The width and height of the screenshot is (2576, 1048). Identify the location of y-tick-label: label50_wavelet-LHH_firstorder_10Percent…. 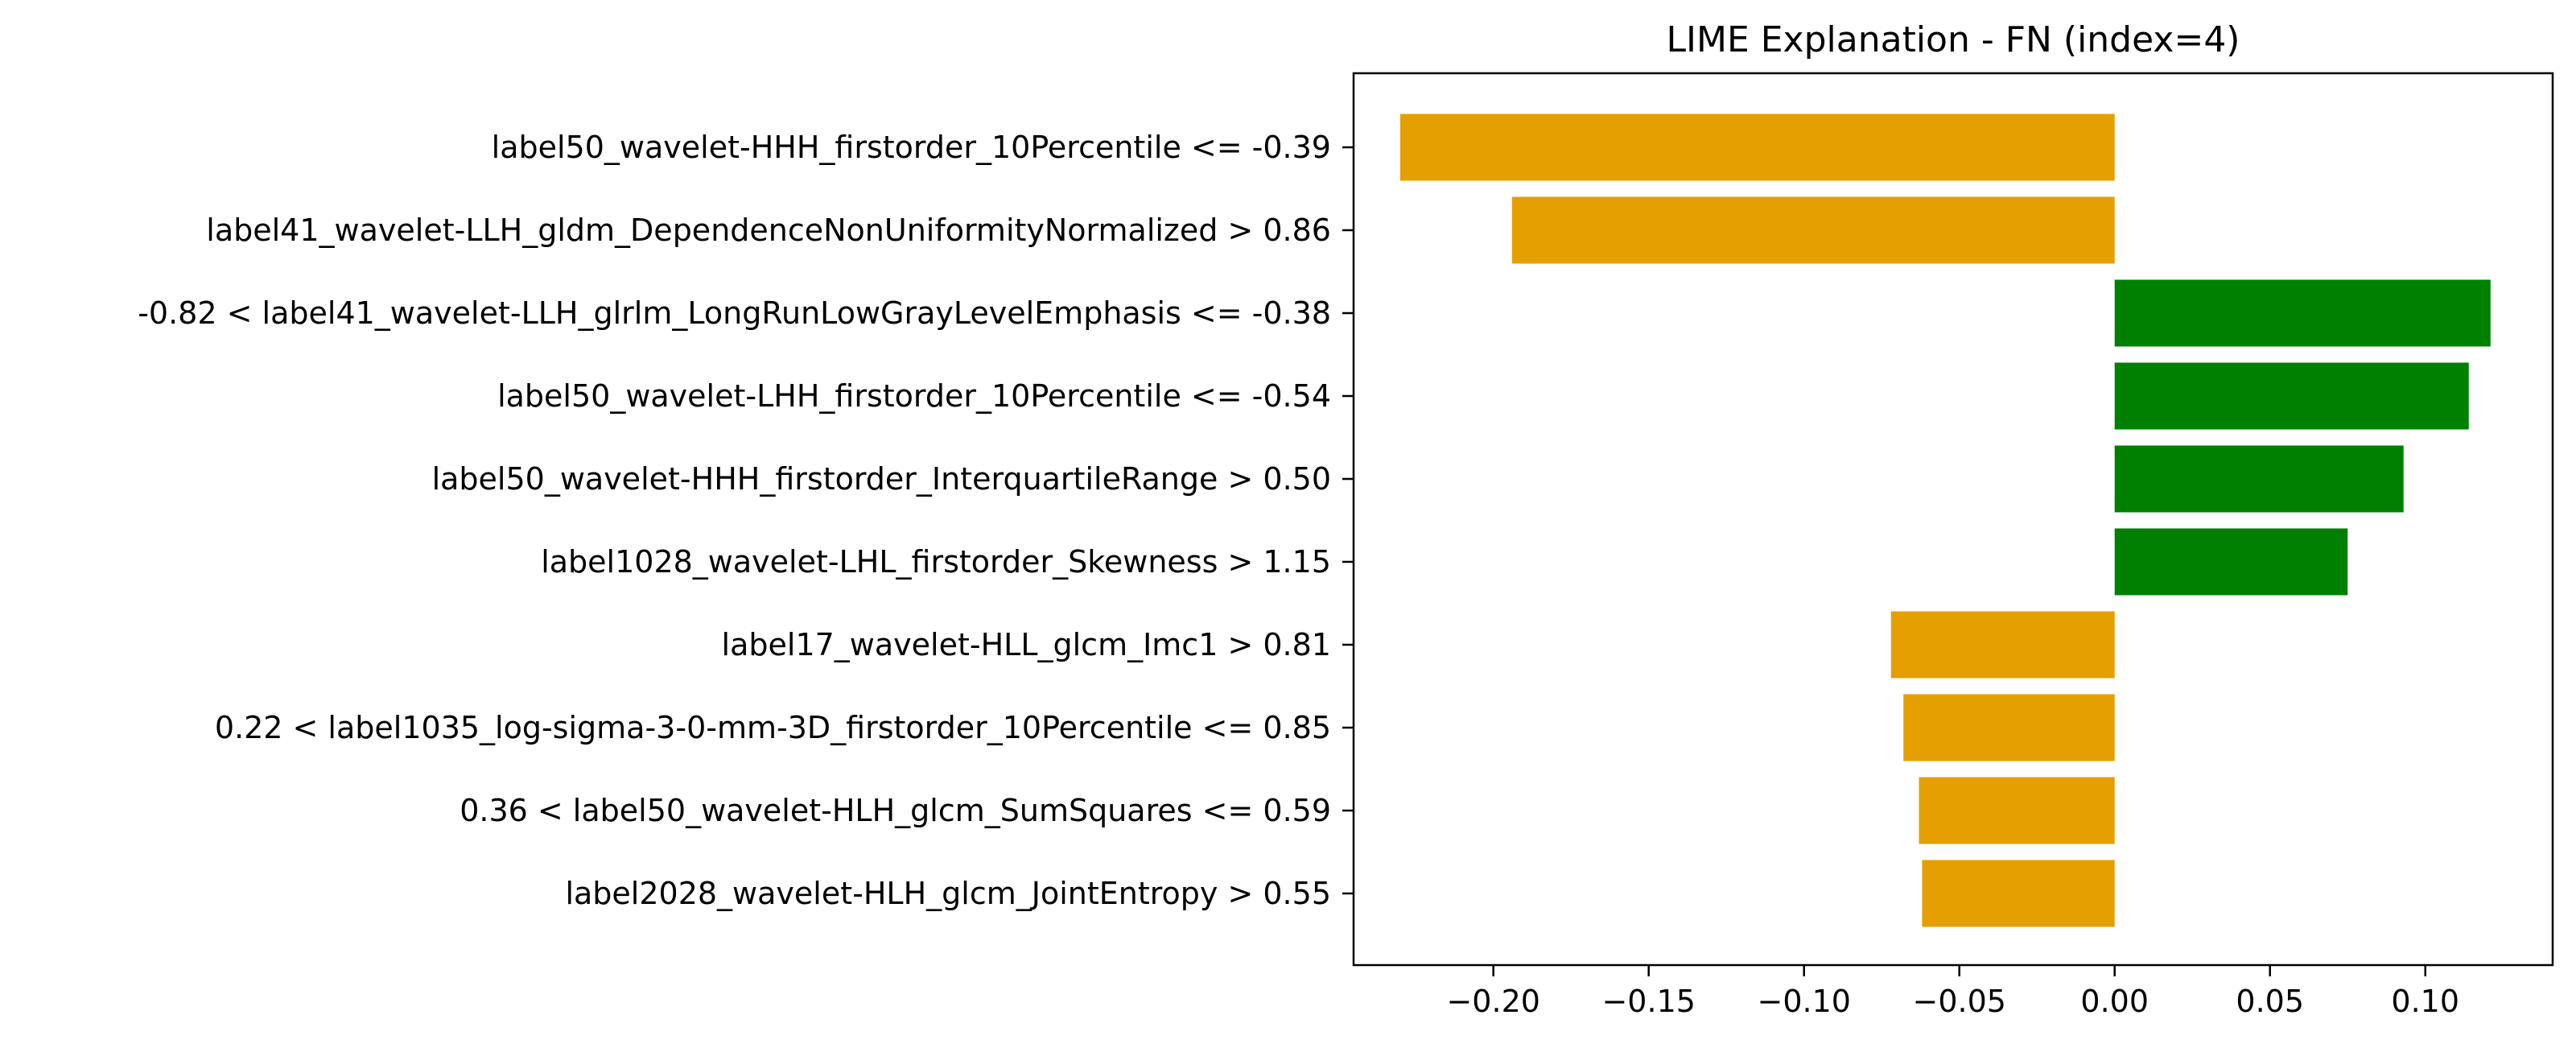
(914, 396).